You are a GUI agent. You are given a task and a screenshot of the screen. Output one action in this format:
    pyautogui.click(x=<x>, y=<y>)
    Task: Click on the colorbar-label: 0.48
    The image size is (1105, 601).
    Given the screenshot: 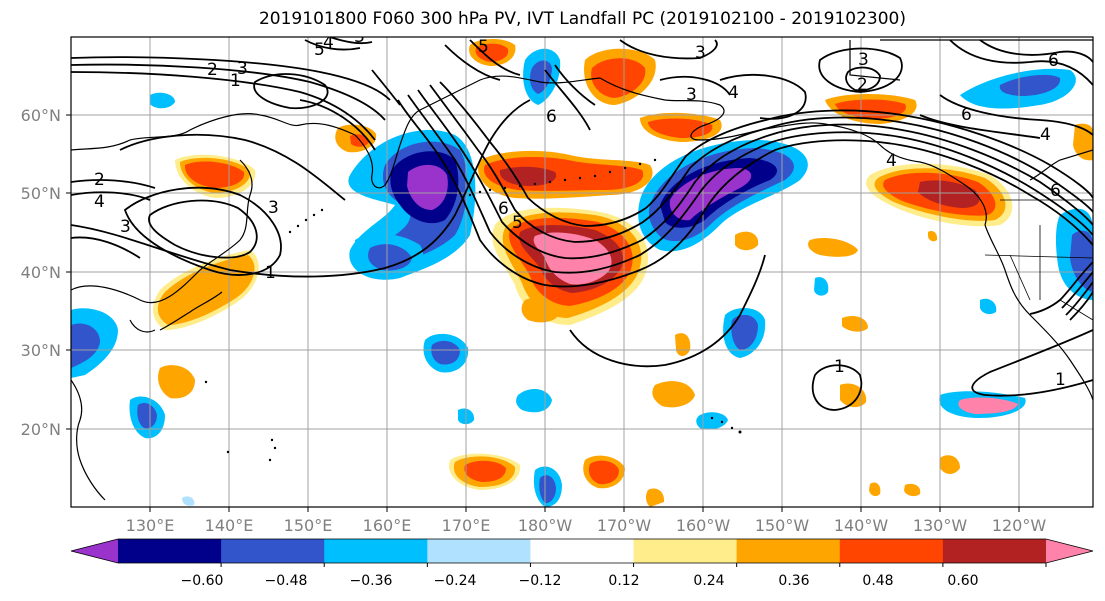 What is the action you would take?
    pyautogui.click(x=877, y=581)
    